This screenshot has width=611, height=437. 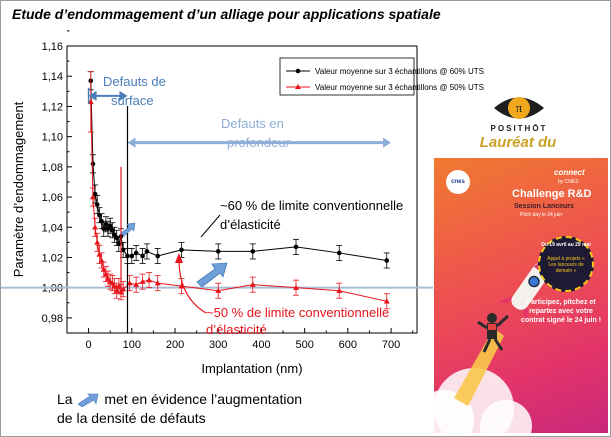 What do you see at coordinates (348, 345) in the screenshot?
I see `x-tick-label: 600` at bounding box center [348, 345].